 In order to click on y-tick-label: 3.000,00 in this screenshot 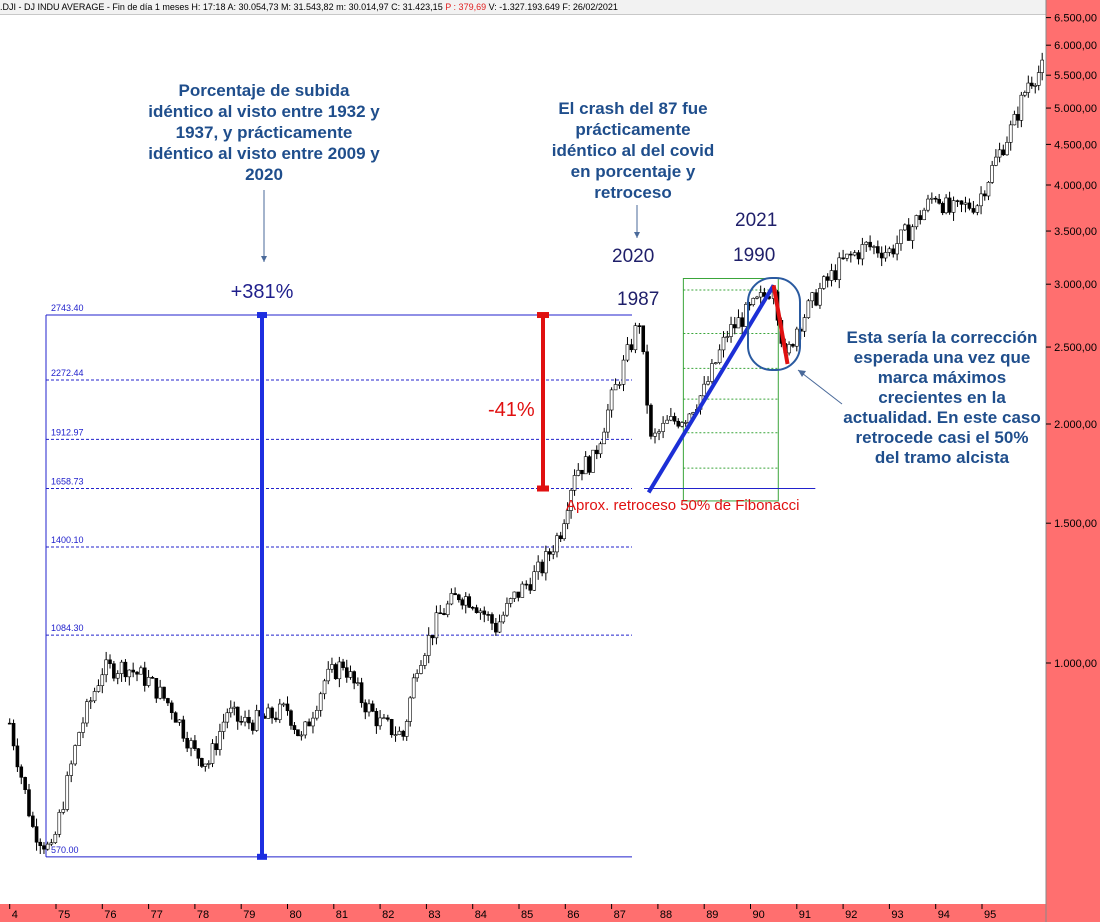, I will do `click(1075, 285)`.